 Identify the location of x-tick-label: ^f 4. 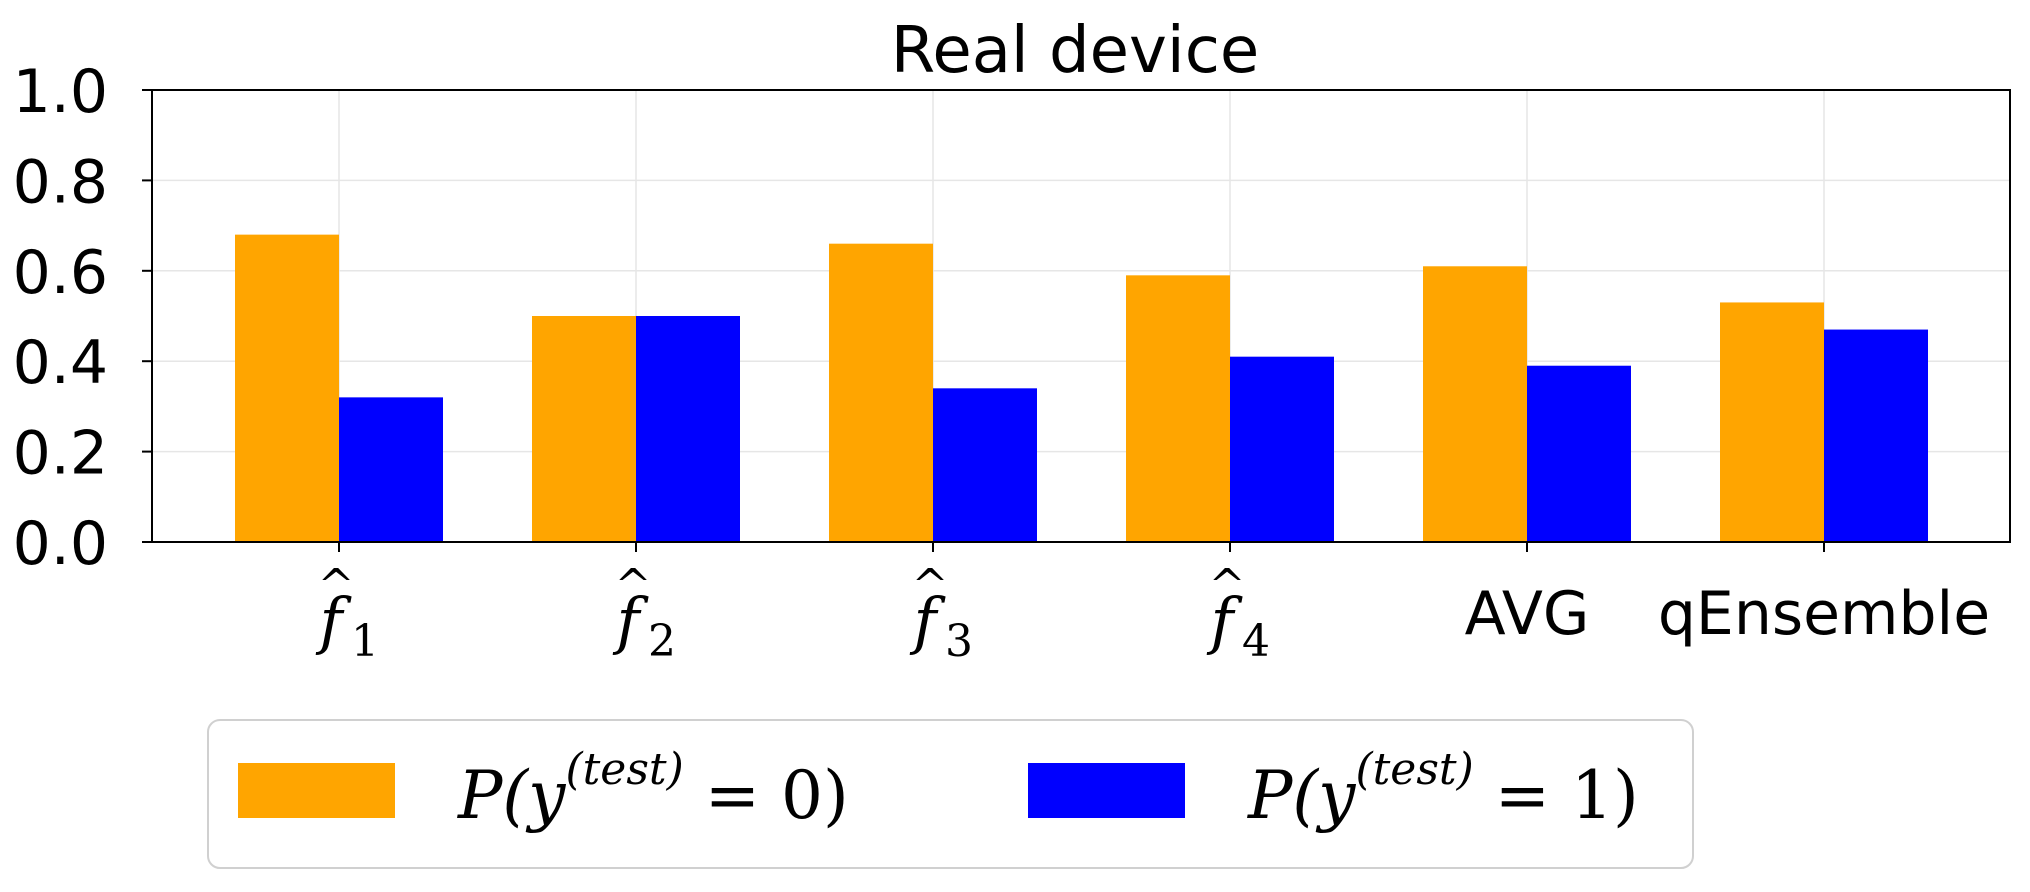
(1238, 613).